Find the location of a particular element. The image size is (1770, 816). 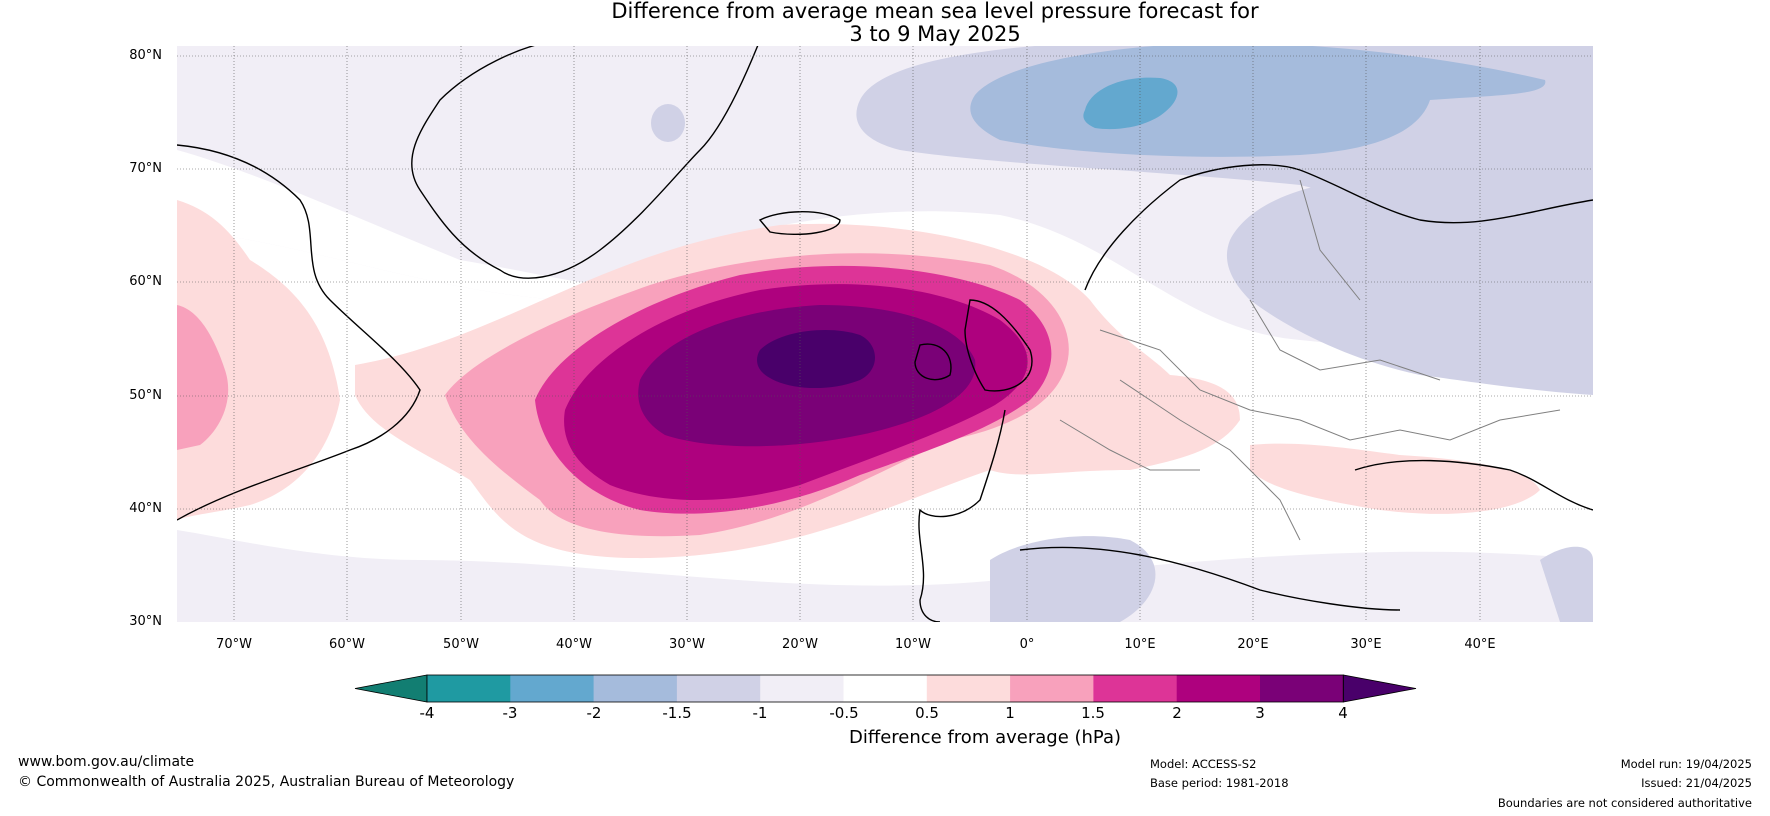

labrador-high-inner is located at coordinates (203, 377).